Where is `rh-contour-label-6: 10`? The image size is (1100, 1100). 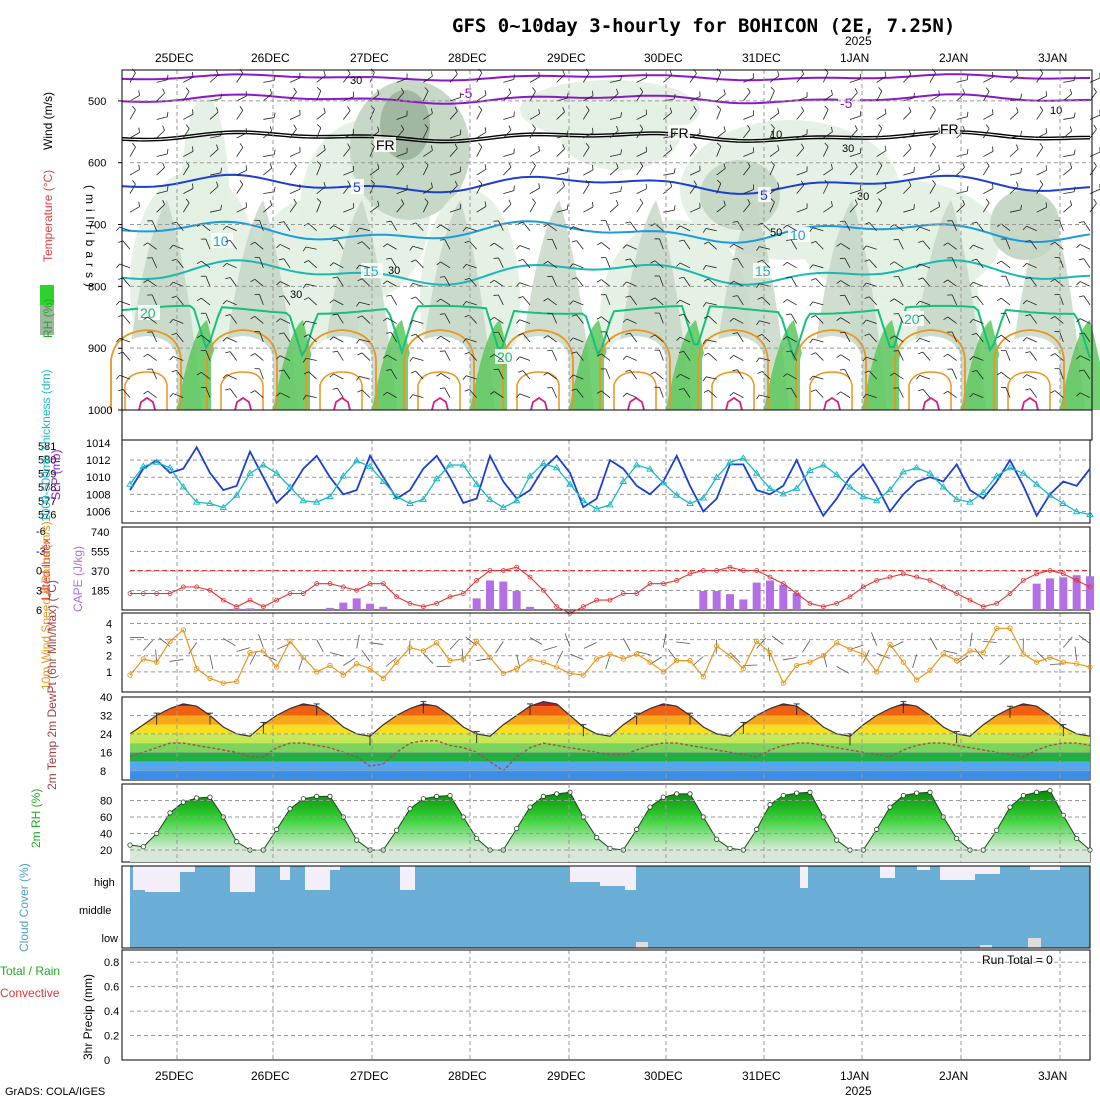
rh-contour-label-6: 10 is located at coordinates (776, 135).